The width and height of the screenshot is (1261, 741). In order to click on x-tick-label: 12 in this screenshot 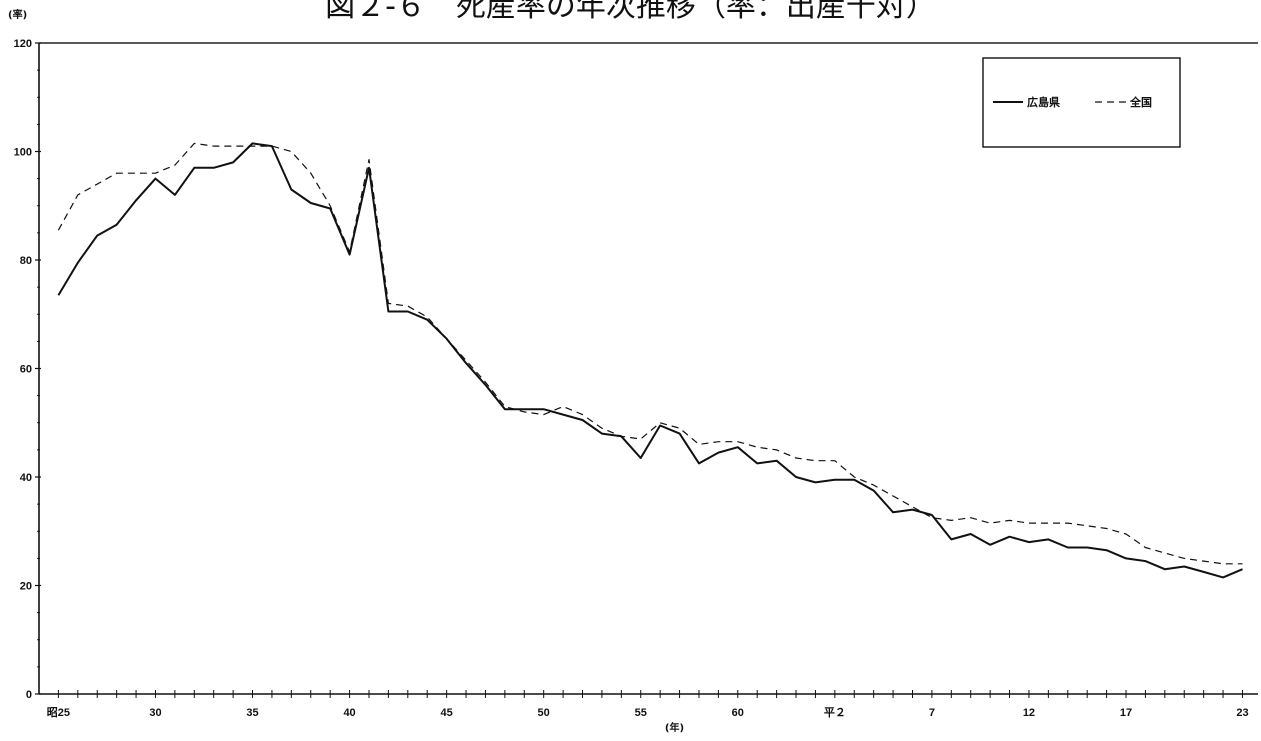, I will do `click(1029, 713)`.